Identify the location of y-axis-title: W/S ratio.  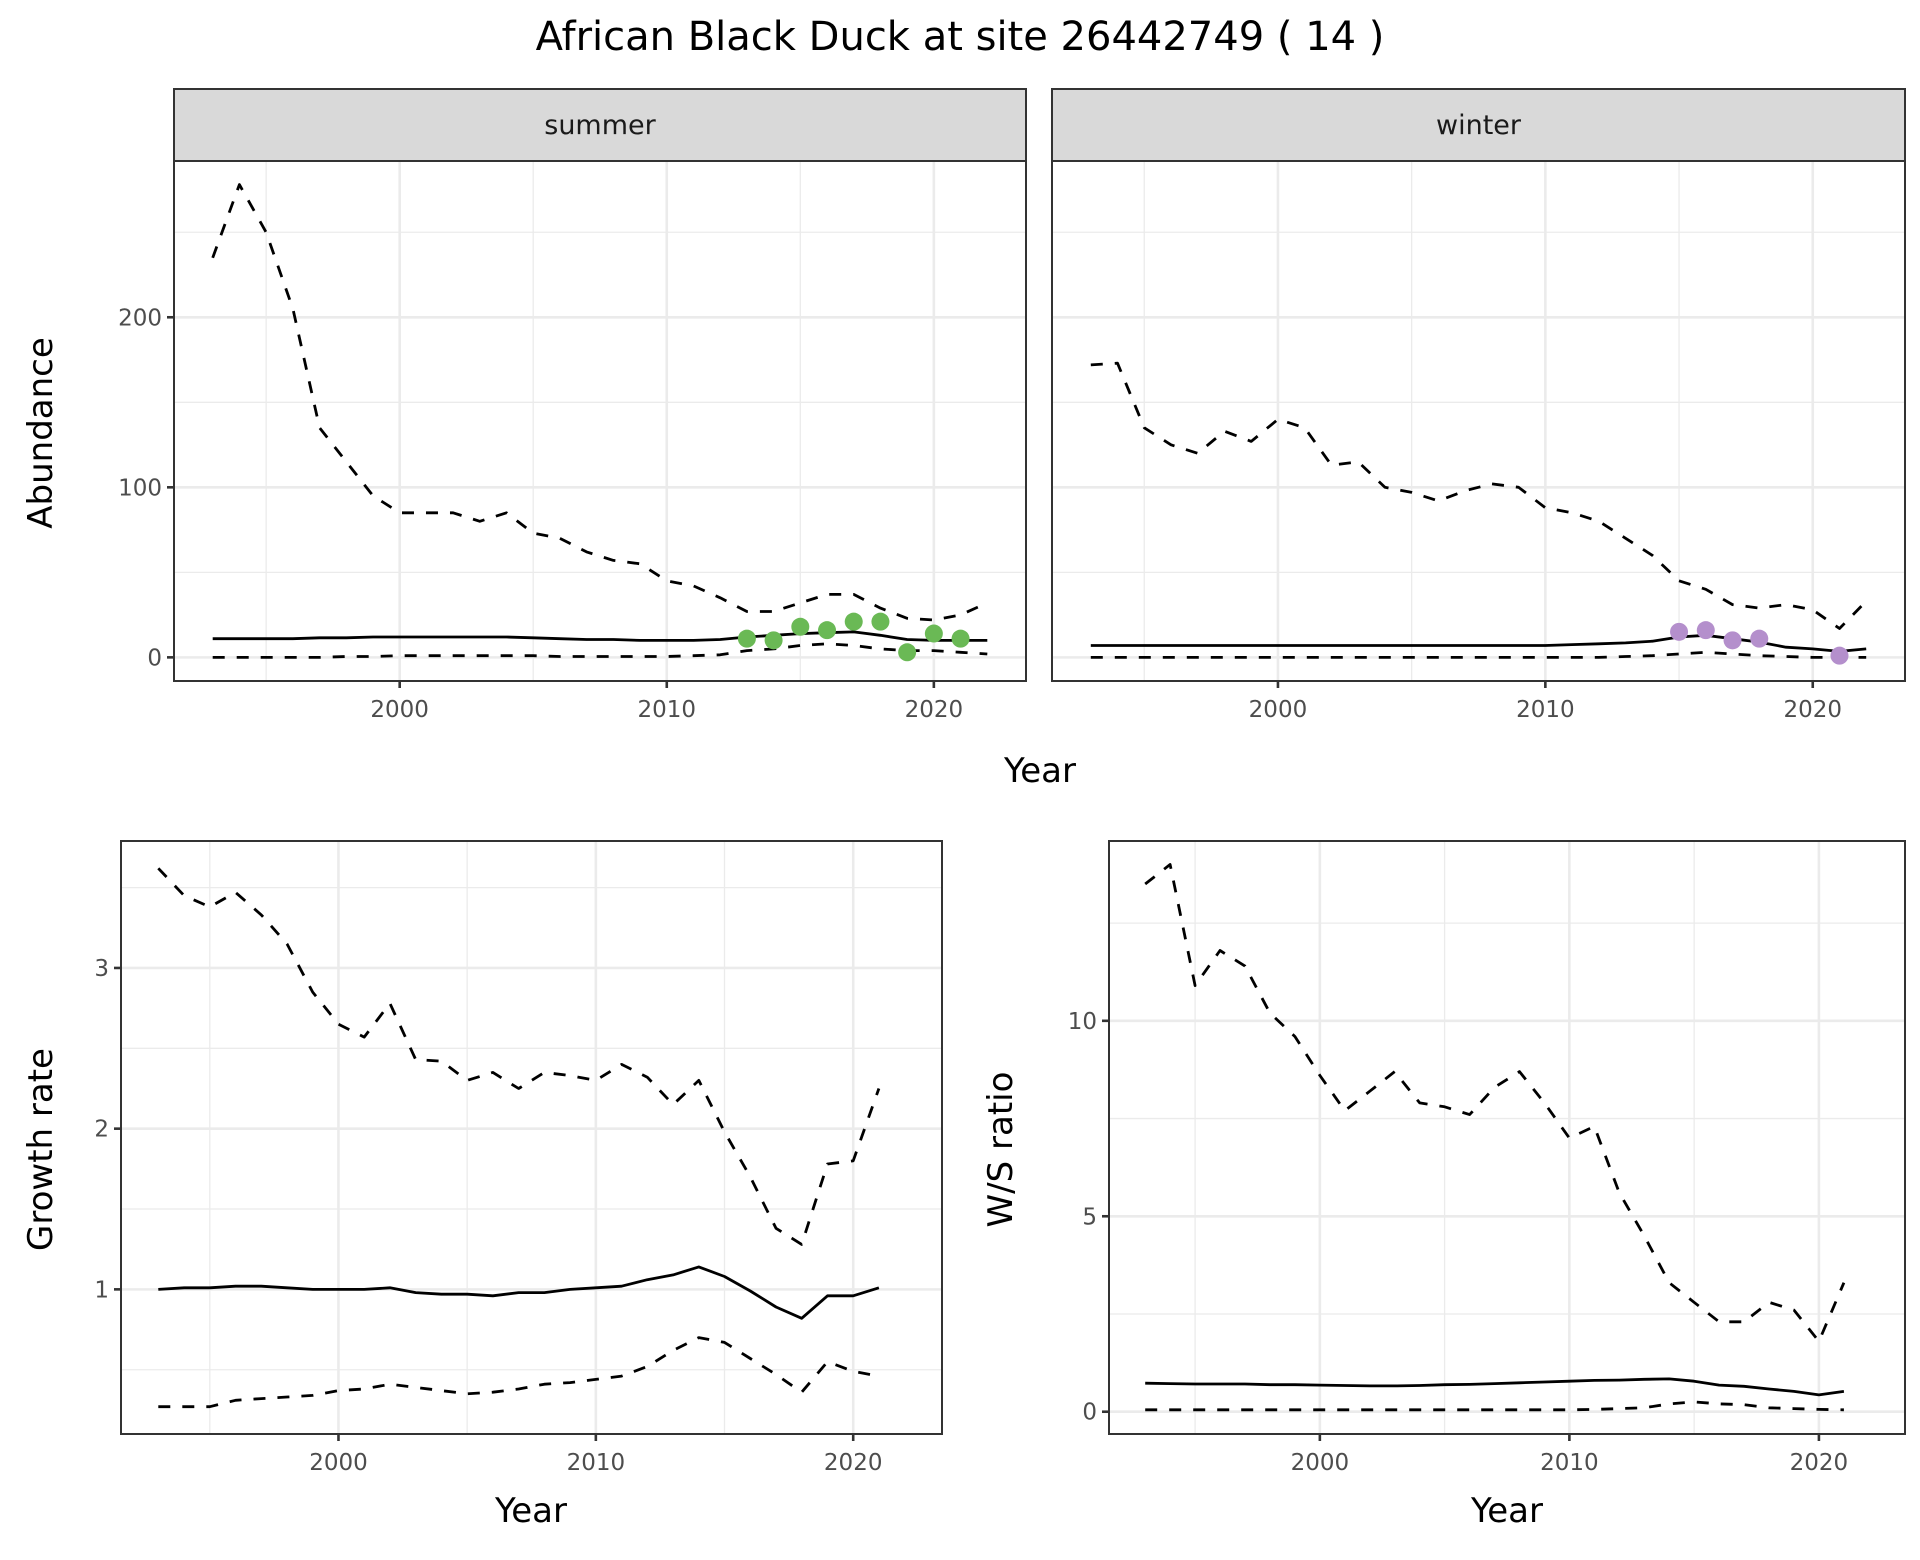
(1001, 1150).